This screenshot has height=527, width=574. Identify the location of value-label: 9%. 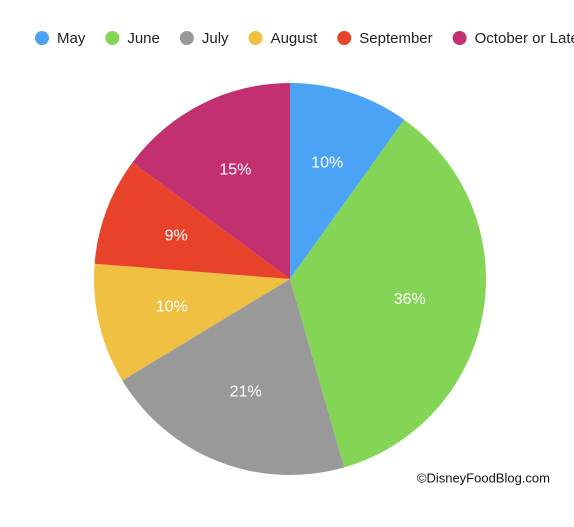
(176, 236).